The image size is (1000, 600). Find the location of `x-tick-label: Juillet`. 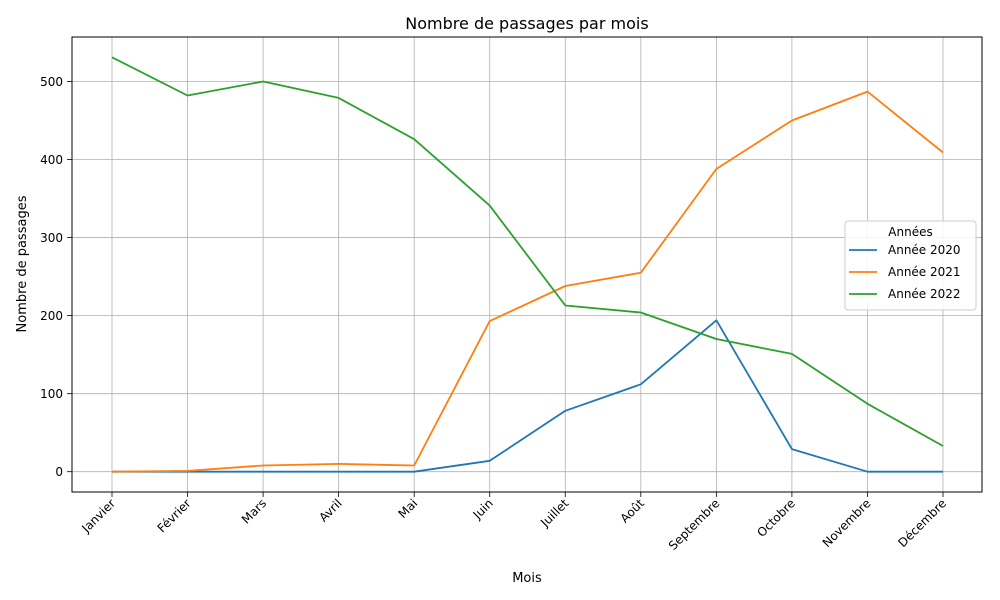

x-tick-label: Juillet is located at coordinates (554, 513).